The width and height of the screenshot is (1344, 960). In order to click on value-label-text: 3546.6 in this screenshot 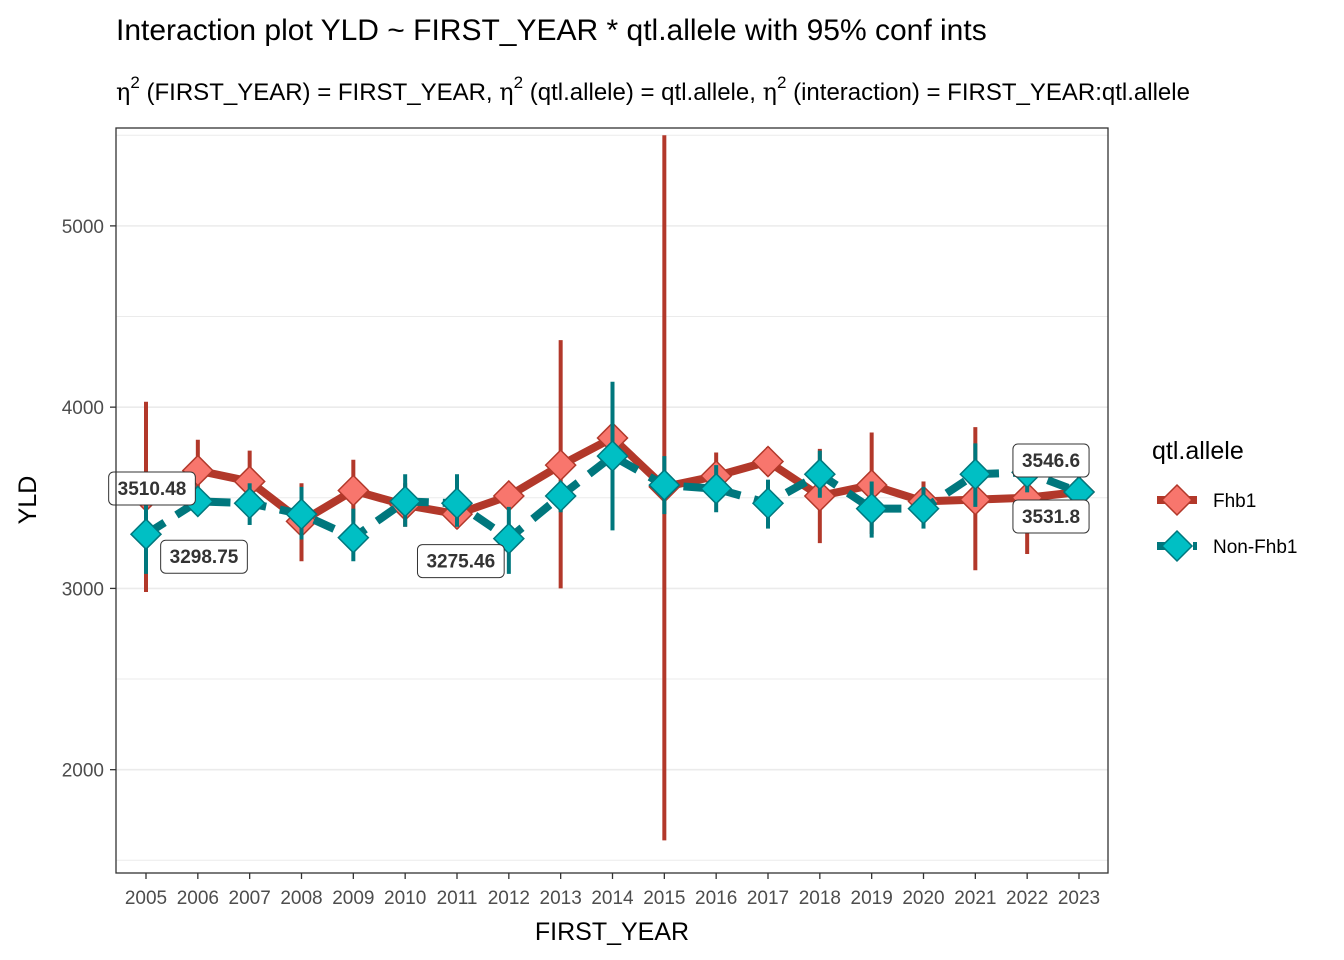, I will do `click(1051, 461)`.